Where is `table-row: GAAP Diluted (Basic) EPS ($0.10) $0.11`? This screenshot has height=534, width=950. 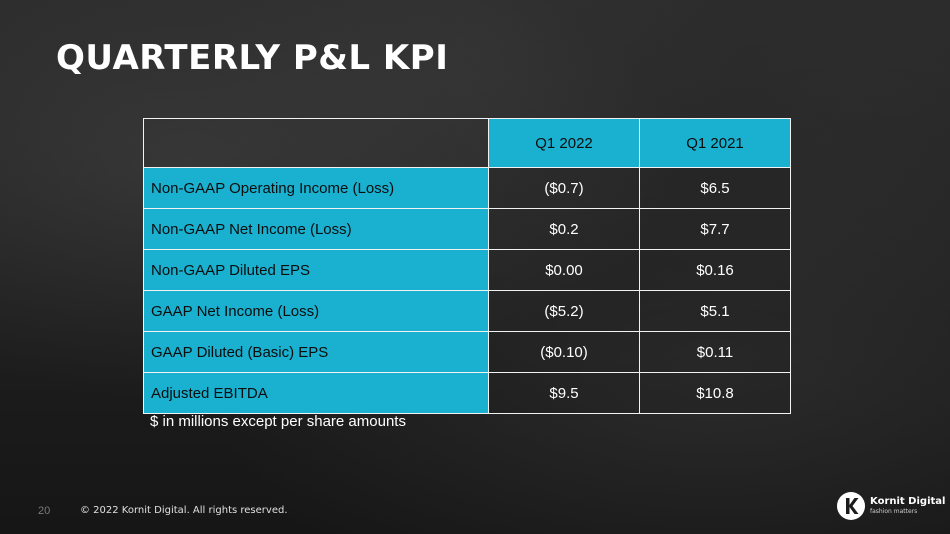 table-row: GAAP Diluted (Basic) EPS ($0.10) $0.11 is located at coordinates (467, 352).